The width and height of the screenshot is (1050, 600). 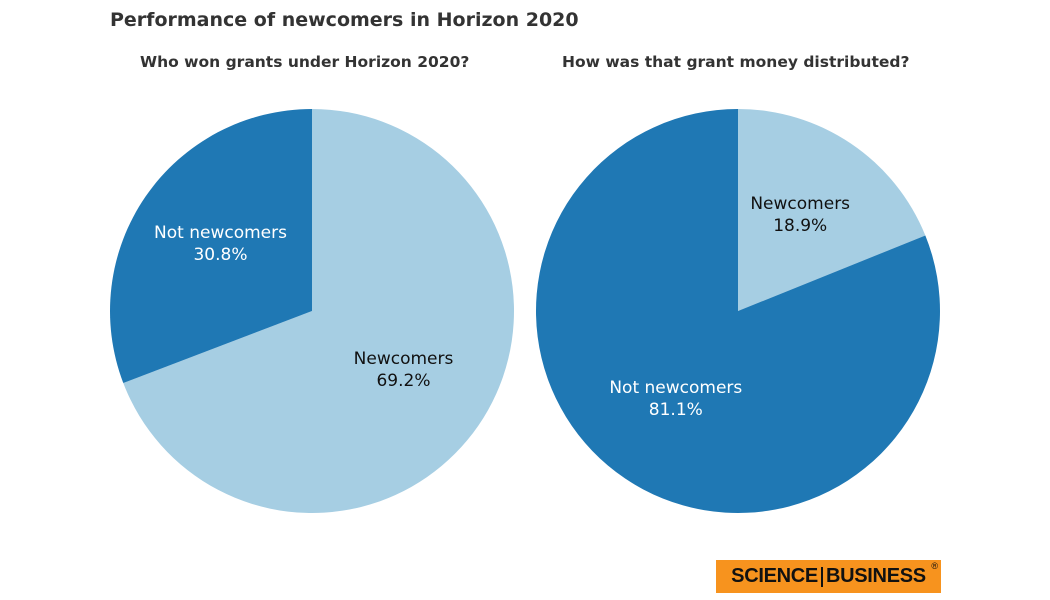 I want to click on right-slice-percent: 81.1%, so click(x=676, y=410).